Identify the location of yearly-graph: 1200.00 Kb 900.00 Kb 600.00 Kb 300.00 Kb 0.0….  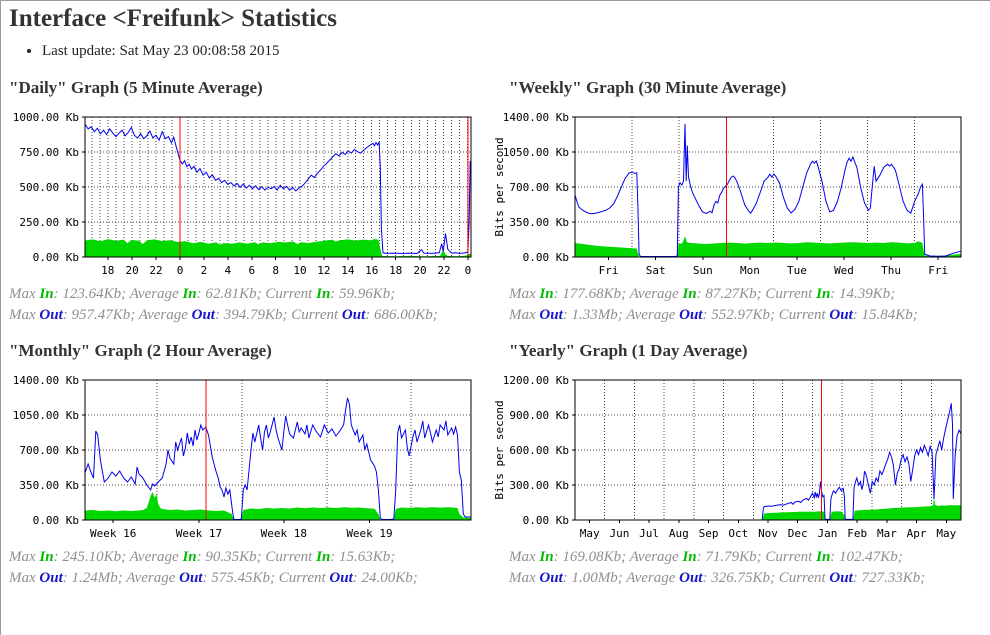
(740, 456).